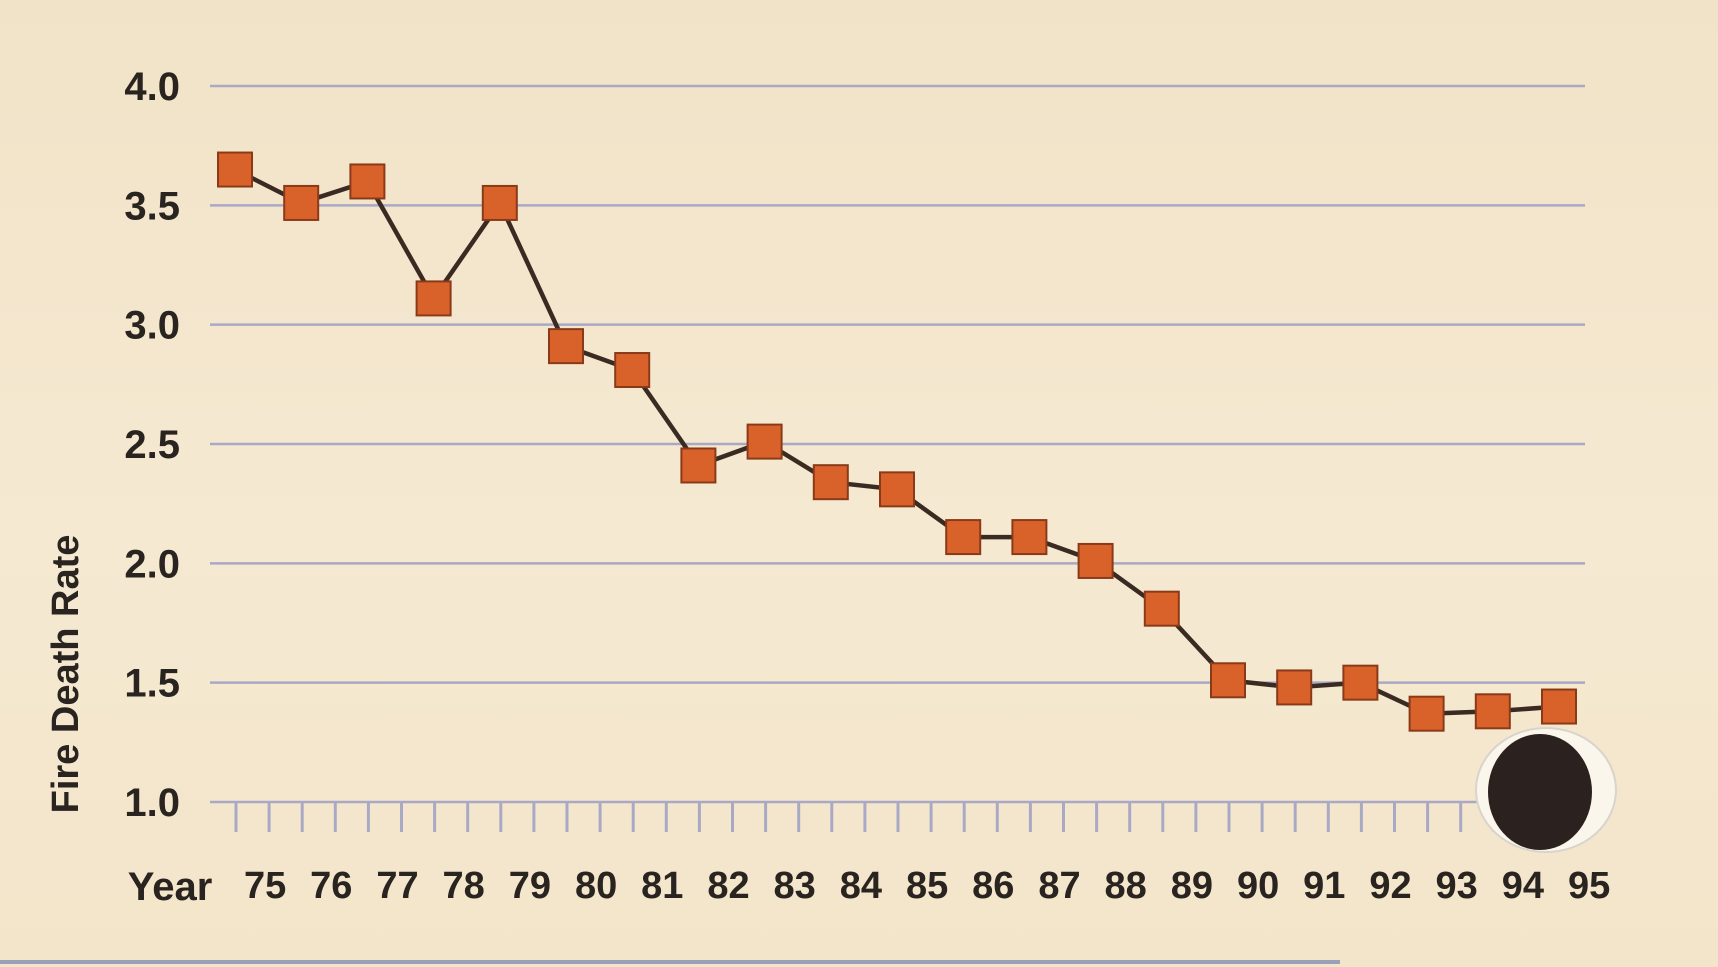 This screenshot has height=967, width=1718. What do you see at coordinates (152, 87) in the screenshot?
I see `y-tick-label: 4.0` at bounding box center [152, 87].